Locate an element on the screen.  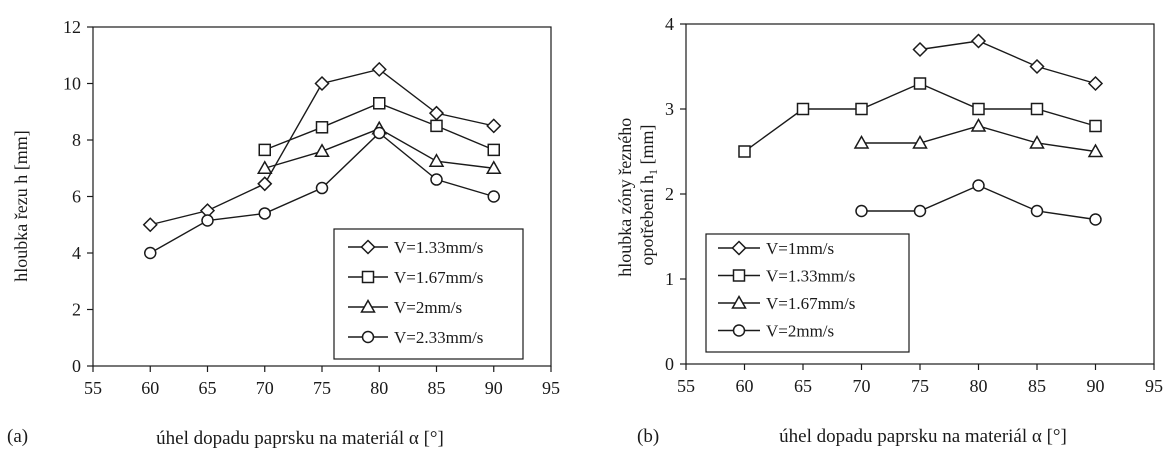
chart-b-x-tick-label: 95 is located at coordinates (1154, 386).